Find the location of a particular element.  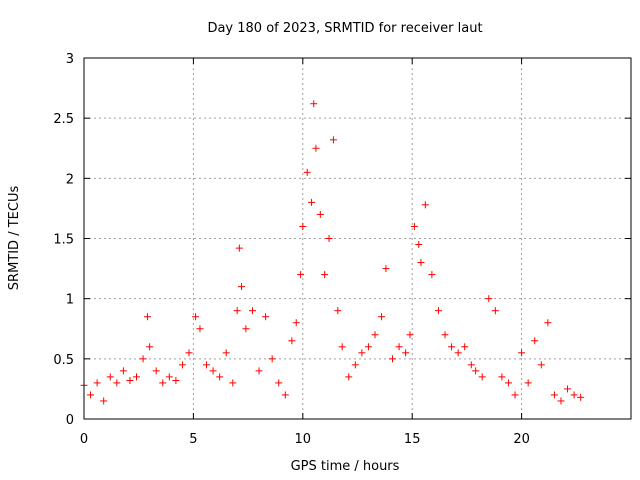

y-tick-label: 2 is located at coordinates (70, 179).